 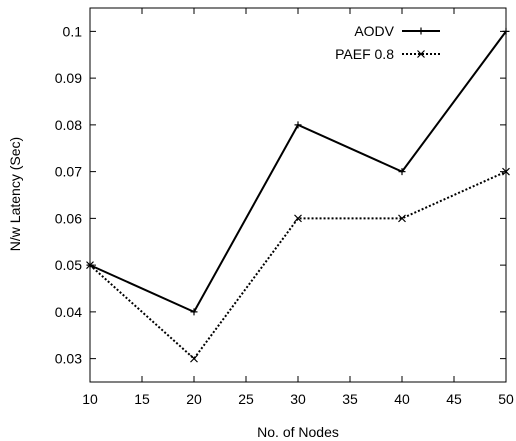 I want to click on x-axis-label: No. of Nodes, so click(x=298, y=432).